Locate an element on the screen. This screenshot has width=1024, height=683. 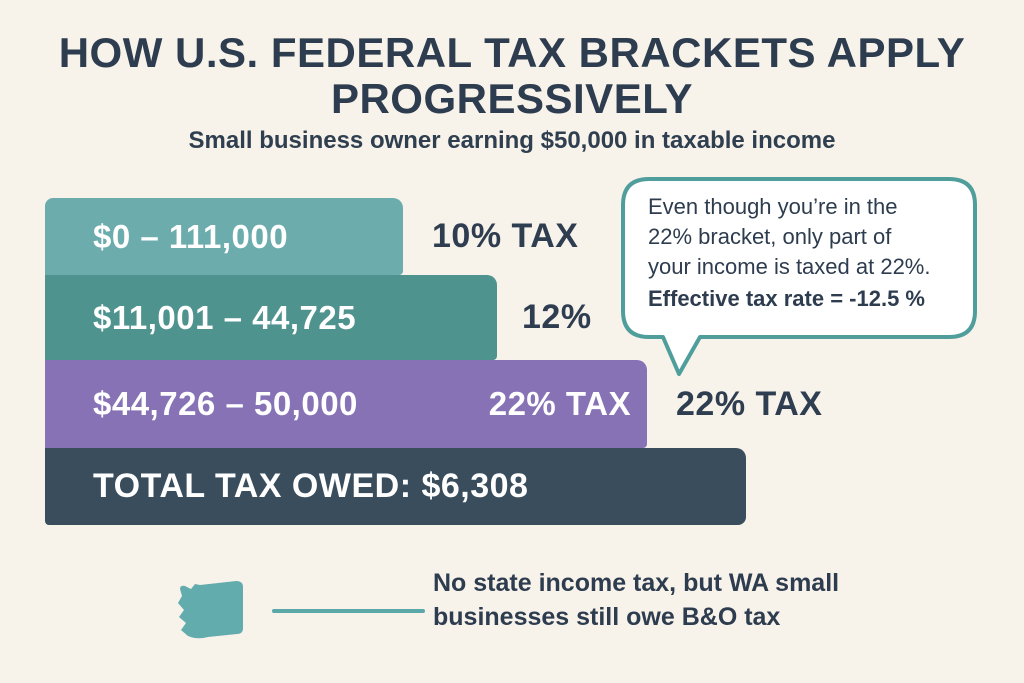
page-title-line2: PROGRESSIVELY is located at coordinates (512, 99).